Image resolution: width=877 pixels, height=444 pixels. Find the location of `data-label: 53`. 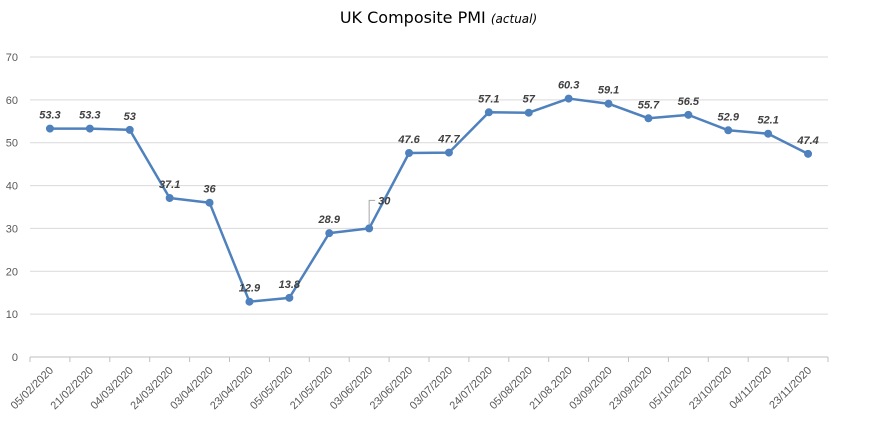

data-label: 53 is located at coordinates (130, 117).